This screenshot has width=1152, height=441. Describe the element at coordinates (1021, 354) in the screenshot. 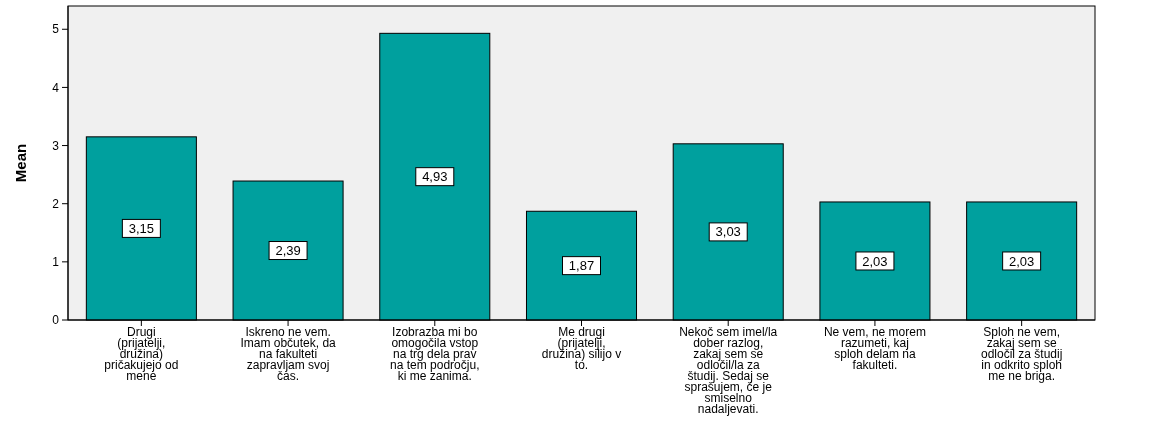

I see `x-tick-label: Sploh ne vem, zakaj sem se odločil za študij in odkrito sploh me ne briga.` at that location.